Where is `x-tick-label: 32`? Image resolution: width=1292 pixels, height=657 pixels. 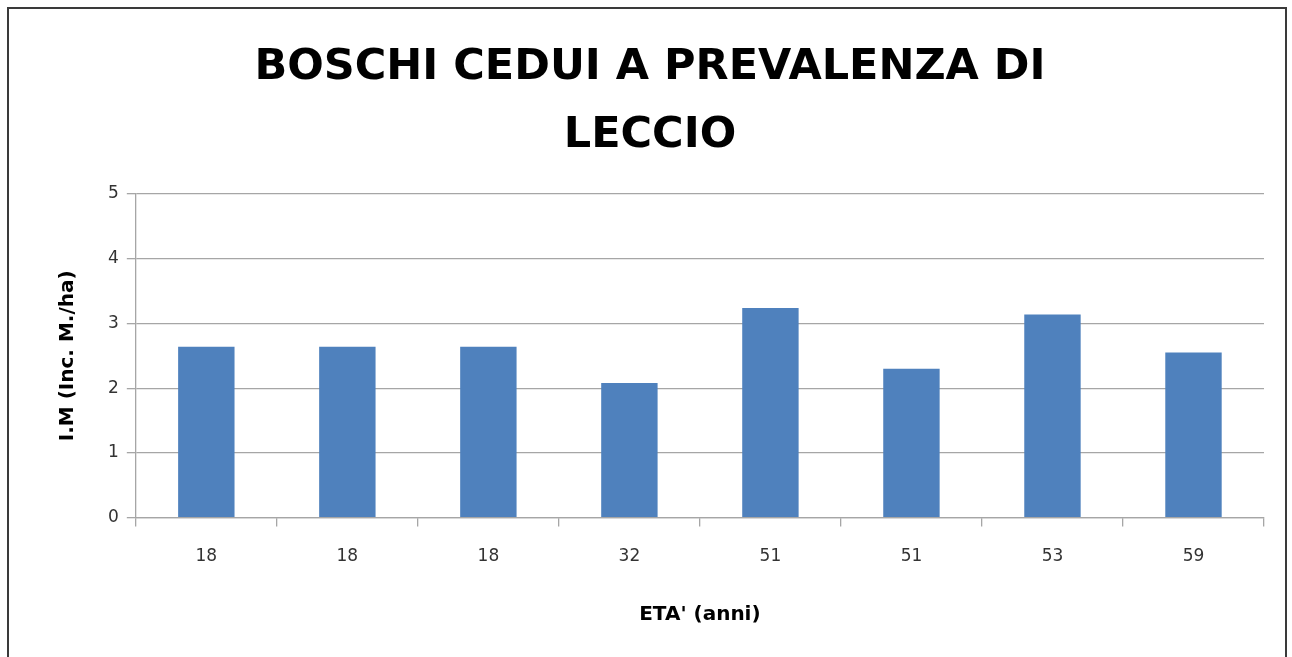 x-tick-label: 32 is located at coordinates (629, 555).